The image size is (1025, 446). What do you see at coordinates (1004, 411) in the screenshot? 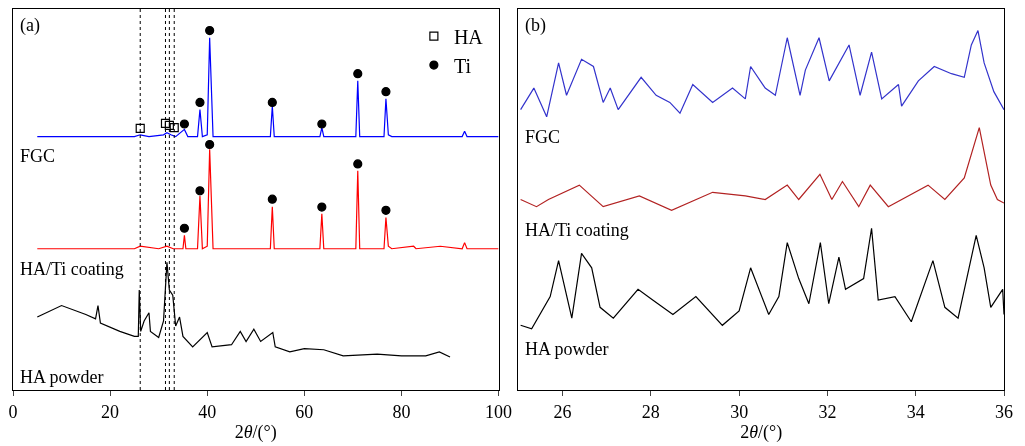
I see `x-tick-label: 36` at bounding box center [1004, 411].